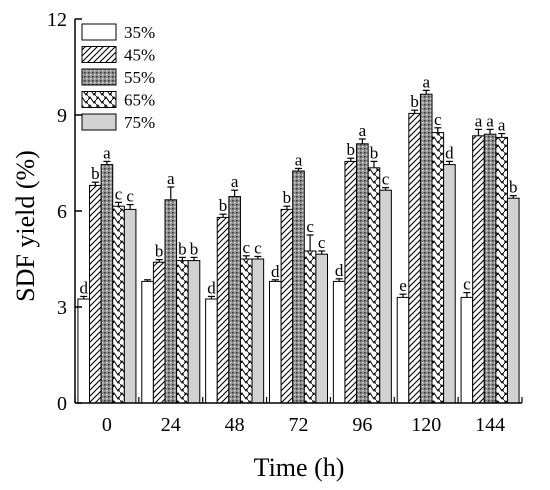  I want to click on y-tick-label: 9, so click(62, 116).